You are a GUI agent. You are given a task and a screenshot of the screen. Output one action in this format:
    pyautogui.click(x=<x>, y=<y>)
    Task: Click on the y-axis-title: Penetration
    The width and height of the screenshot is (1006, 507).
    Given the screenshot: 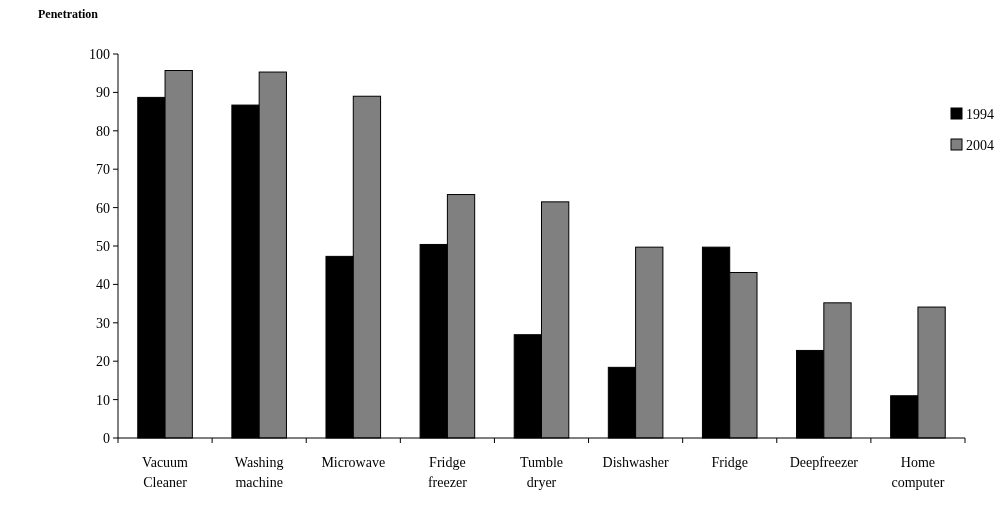 What is the action you would take?
    pyautogui.click(x=68, y=14)
    